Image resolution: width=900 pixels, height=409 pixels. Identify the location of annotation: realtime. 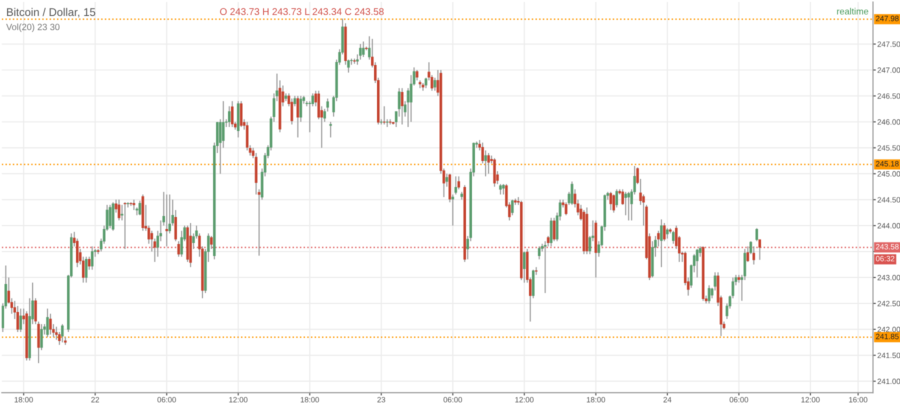
(852, 11).